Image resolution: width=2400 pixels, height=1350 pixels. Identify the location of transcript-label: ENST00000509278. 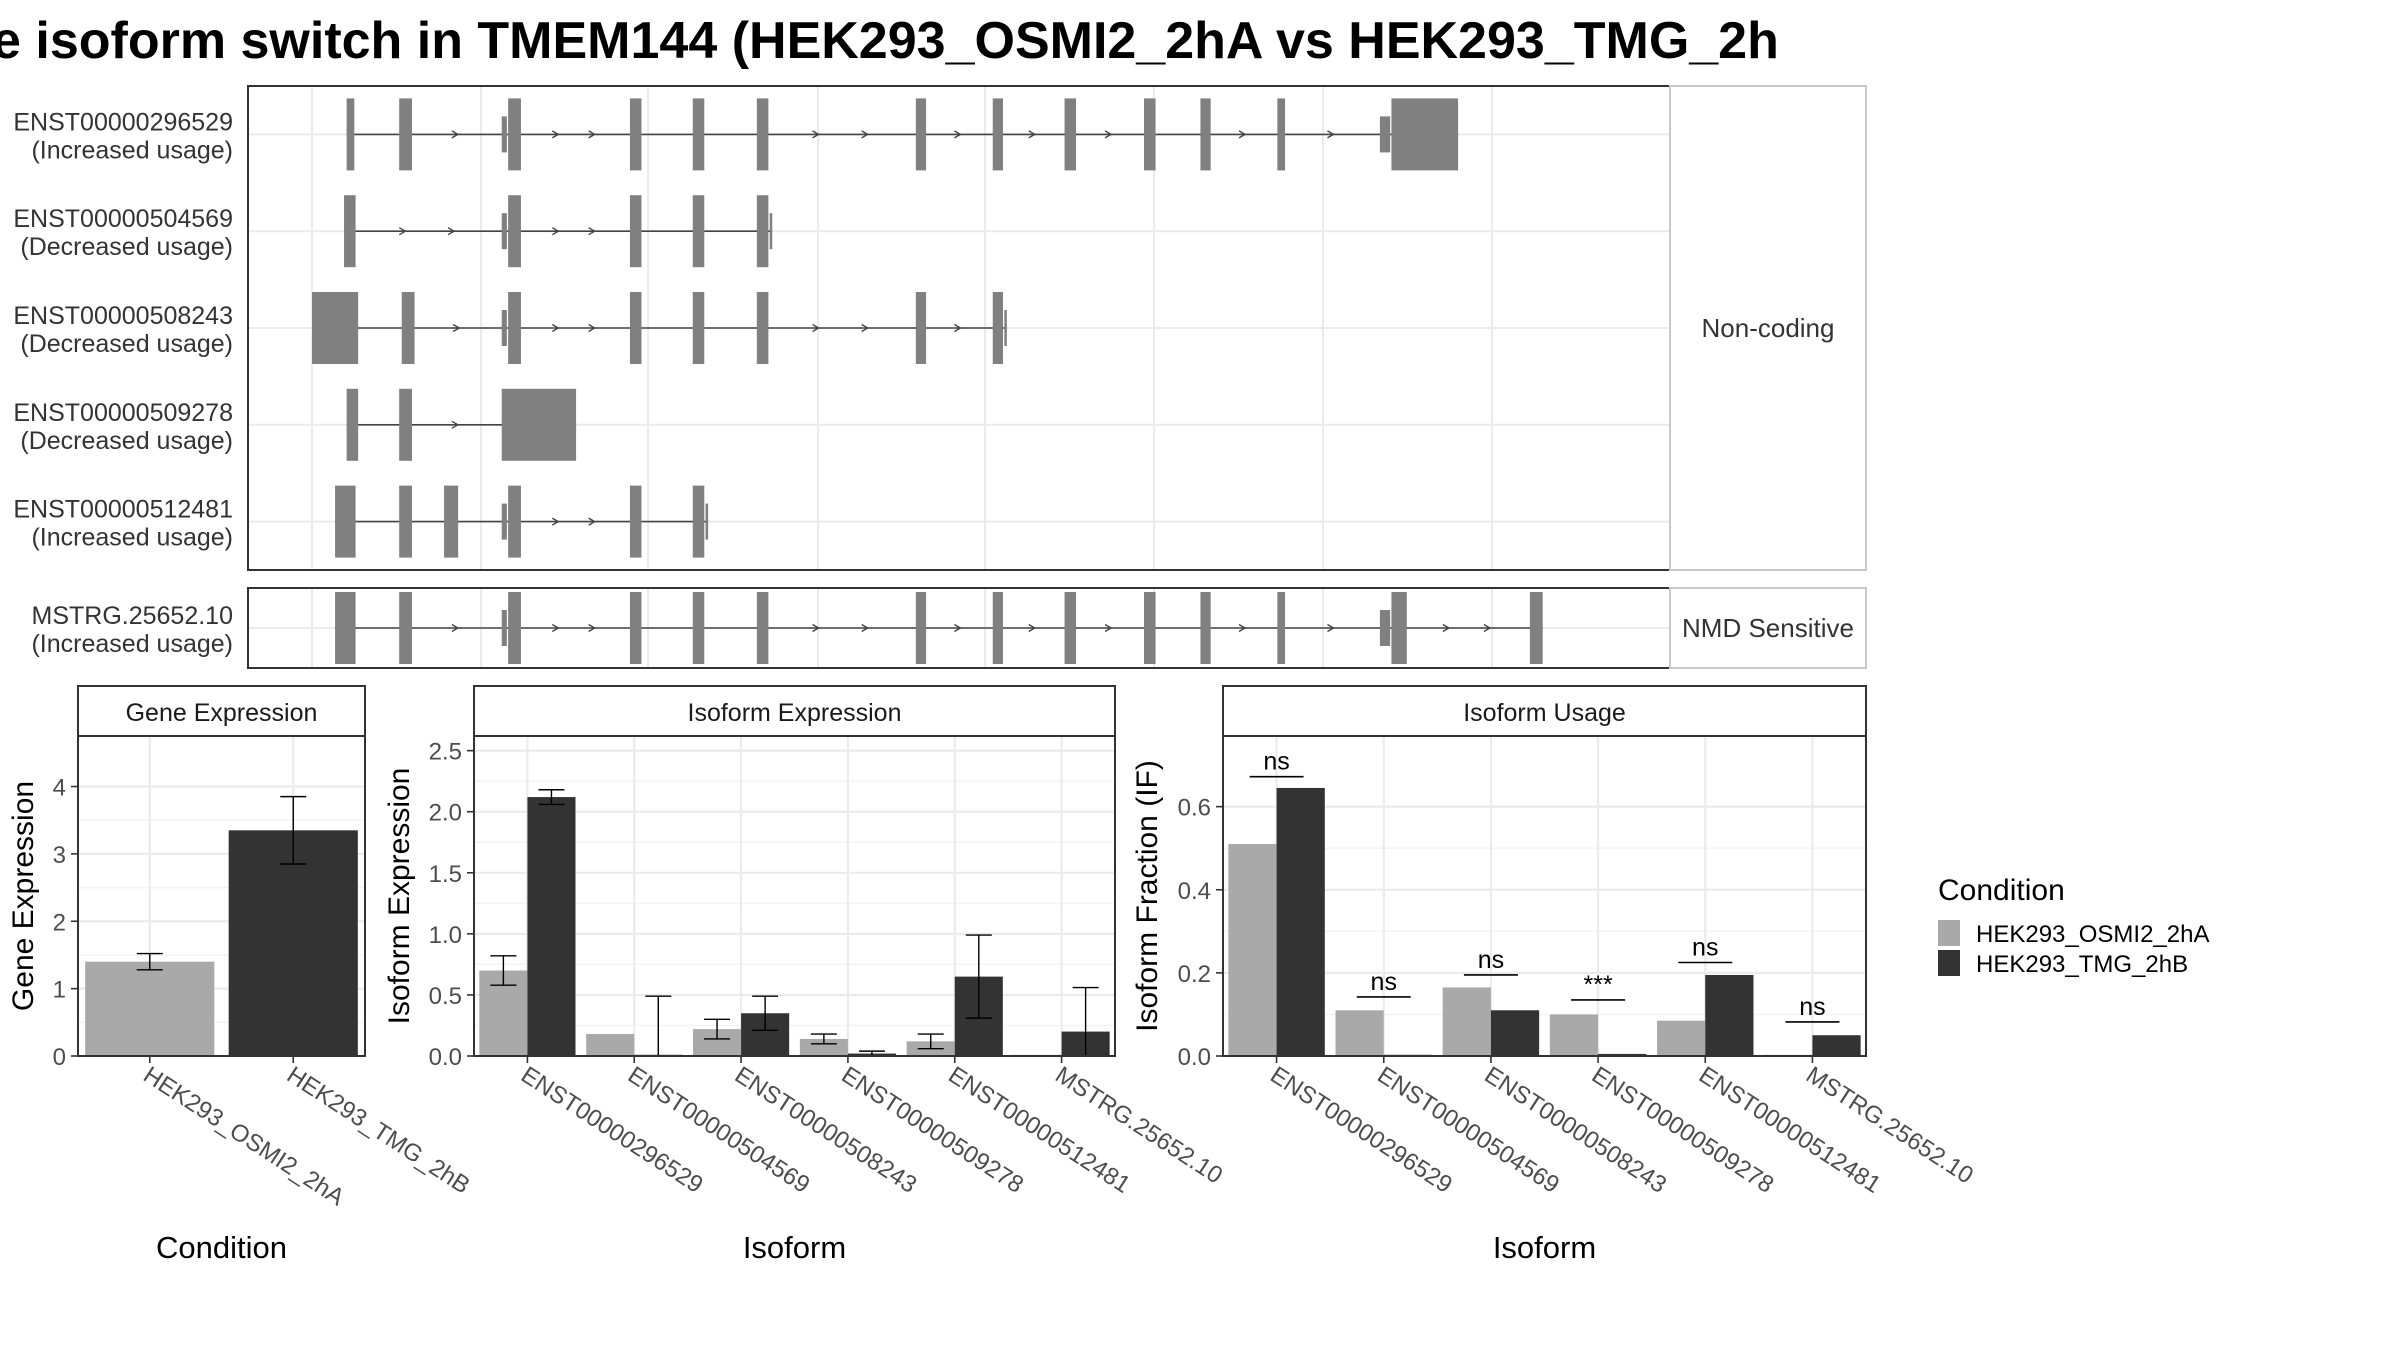
(123, 413).